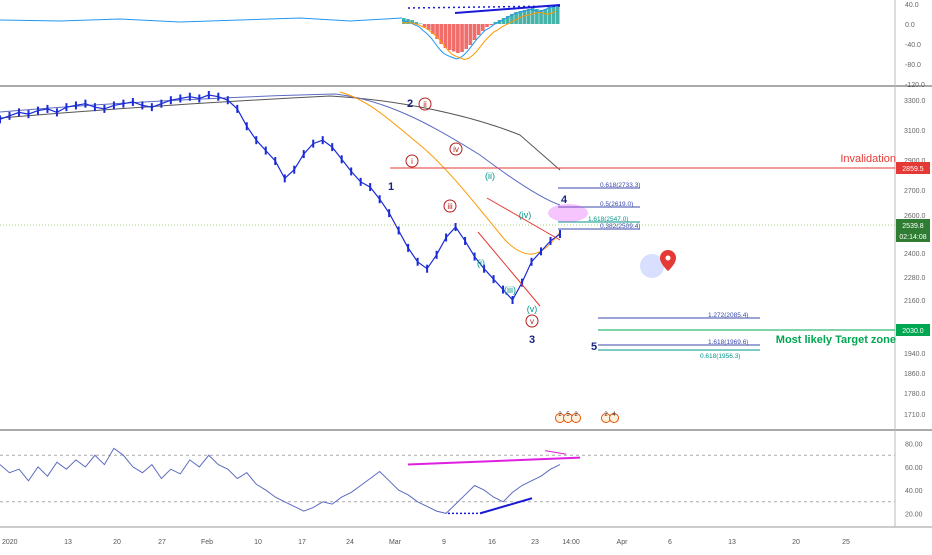 The height and width of the screenshot is (555, 932). What do you see at coordinates (652, 266) in the screenshot?
I see `projection-circle` at bounding box center [652, 266].